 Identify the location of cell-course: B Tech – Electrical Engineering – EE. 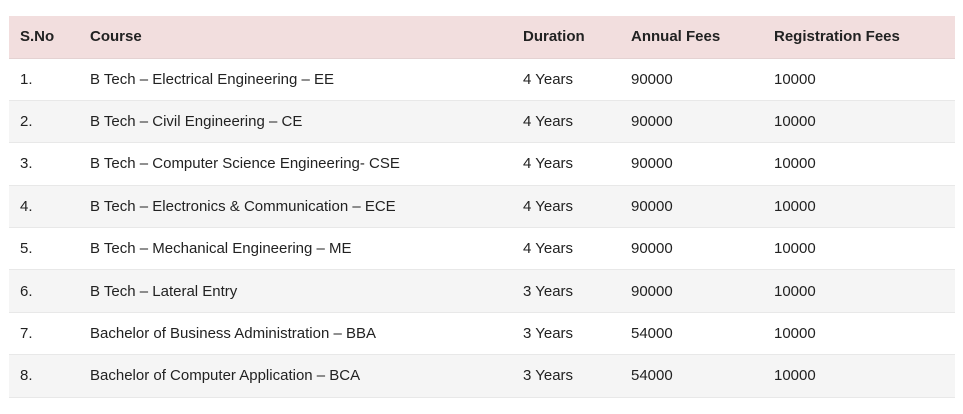
(295, 79).